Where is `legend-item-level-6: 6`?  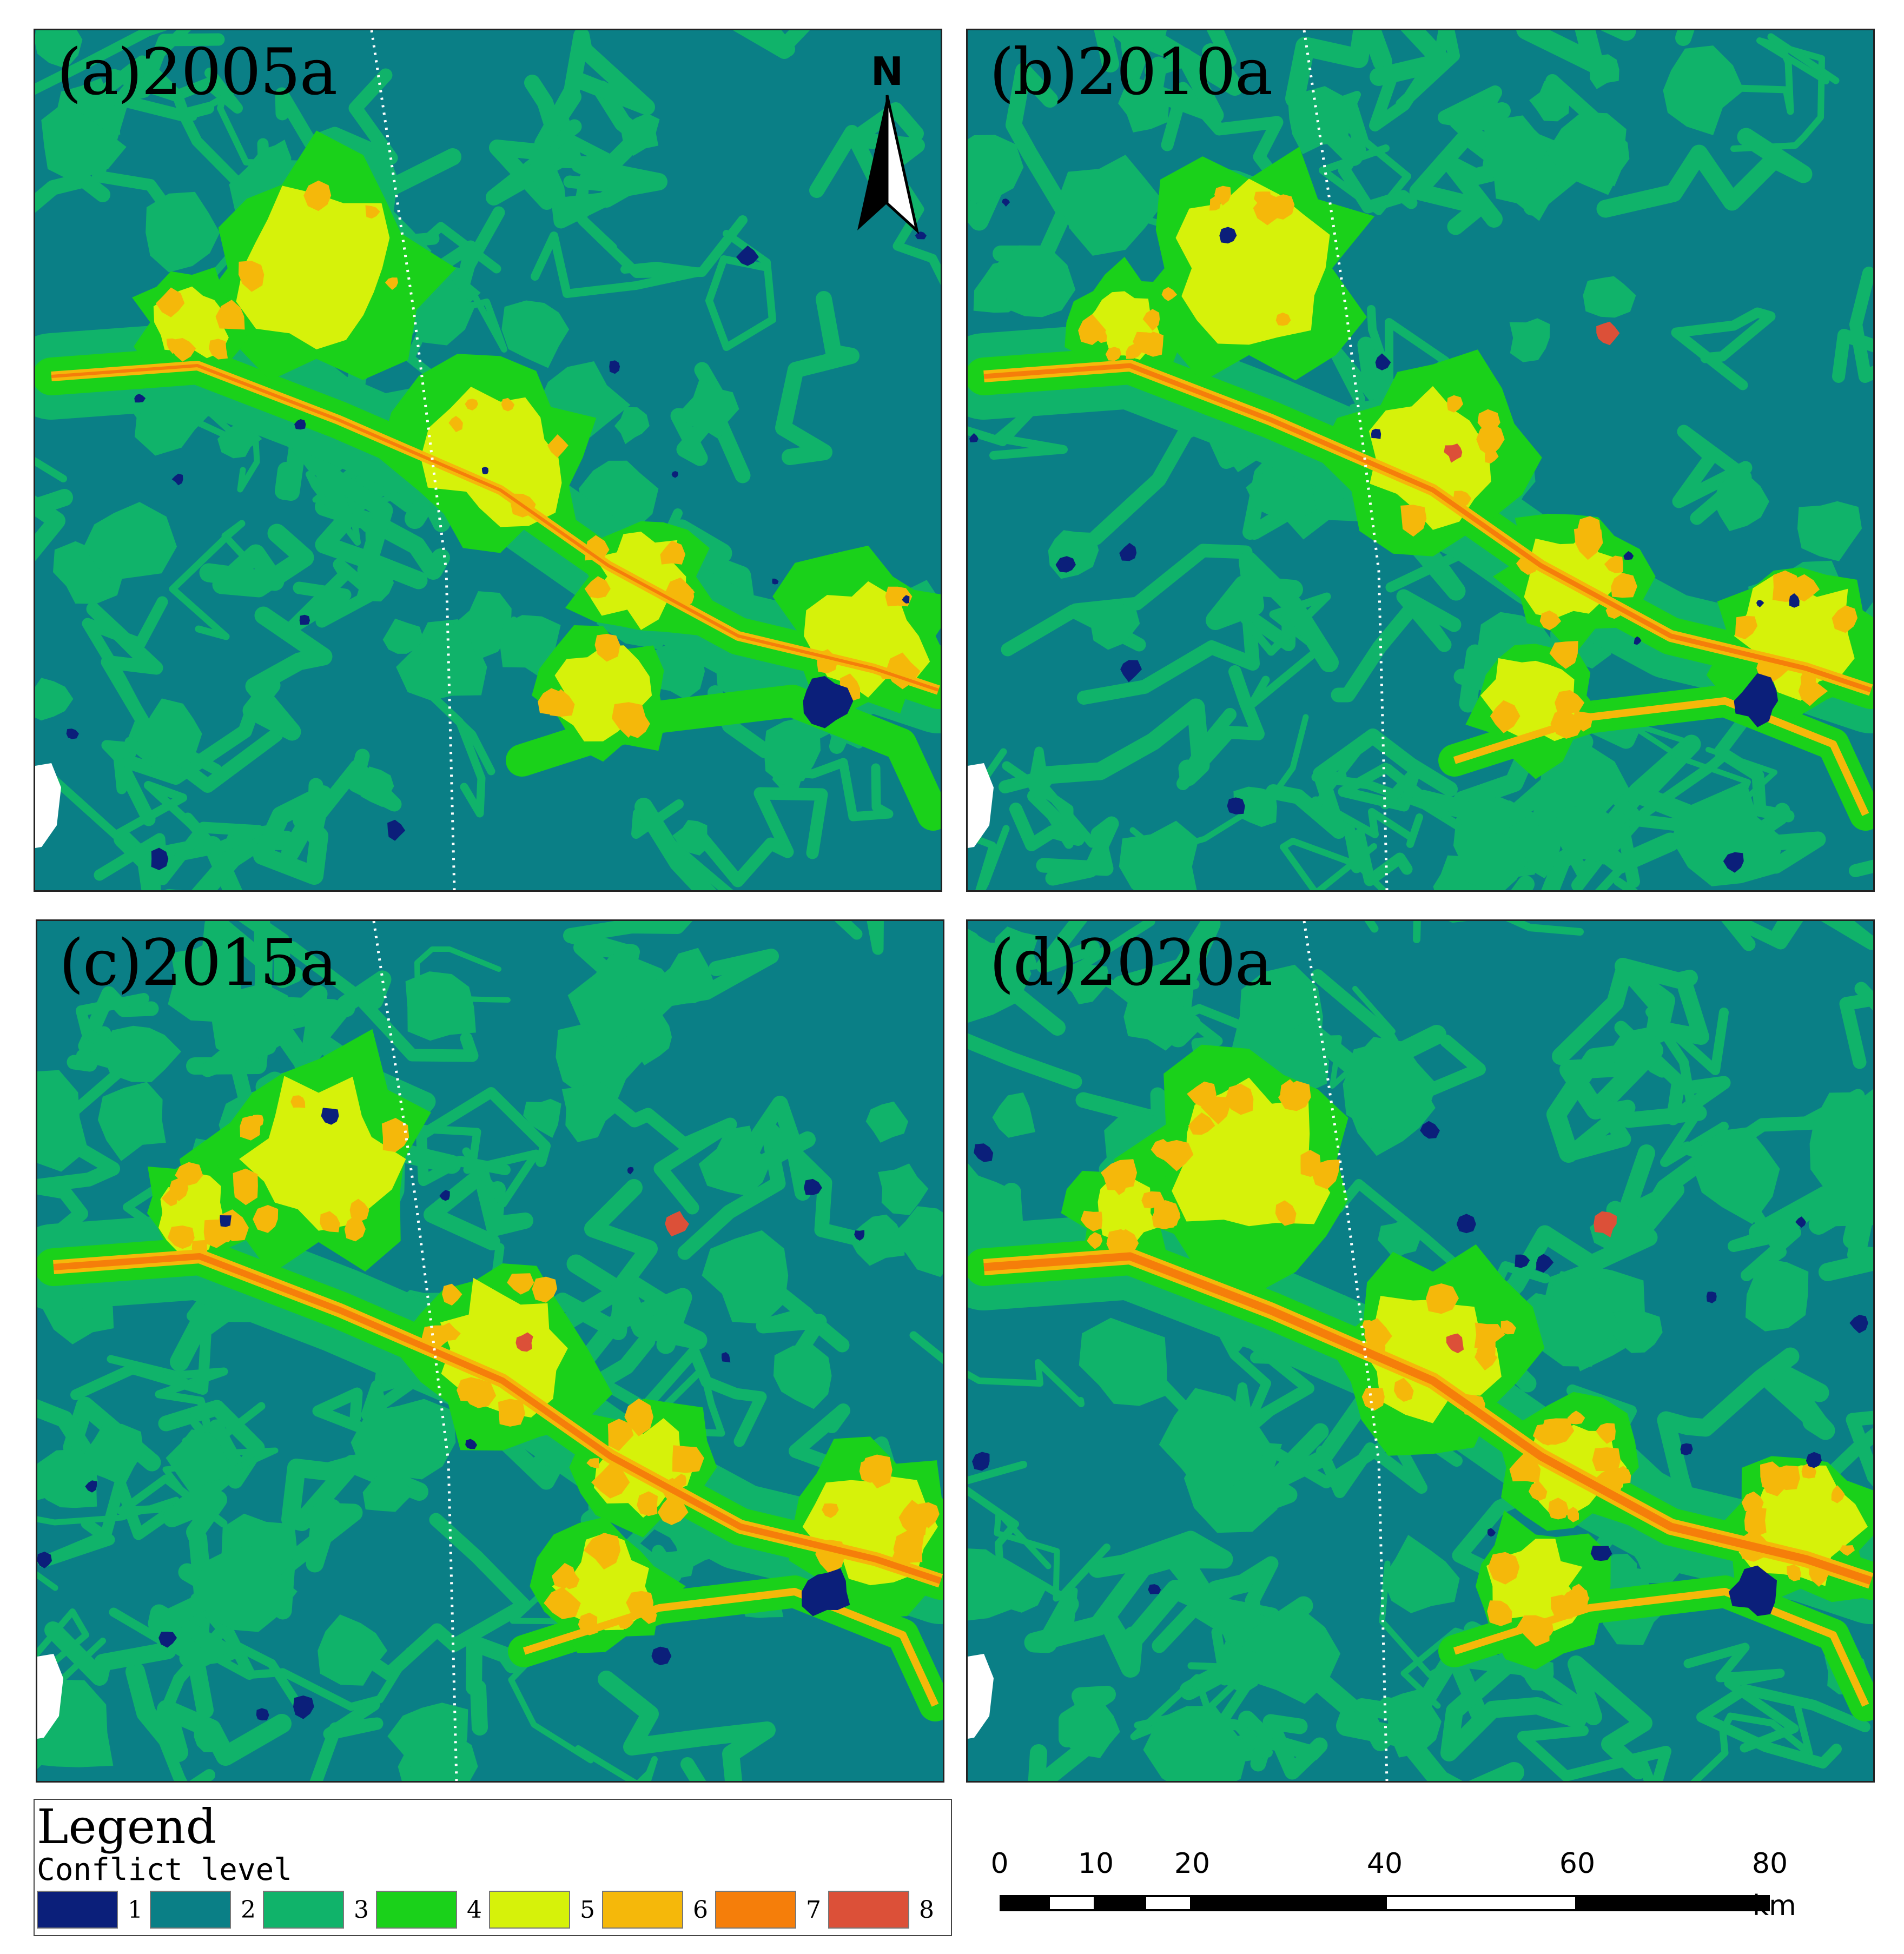
legend-item-level-6: 6 is located at coordinates (658, 1910).